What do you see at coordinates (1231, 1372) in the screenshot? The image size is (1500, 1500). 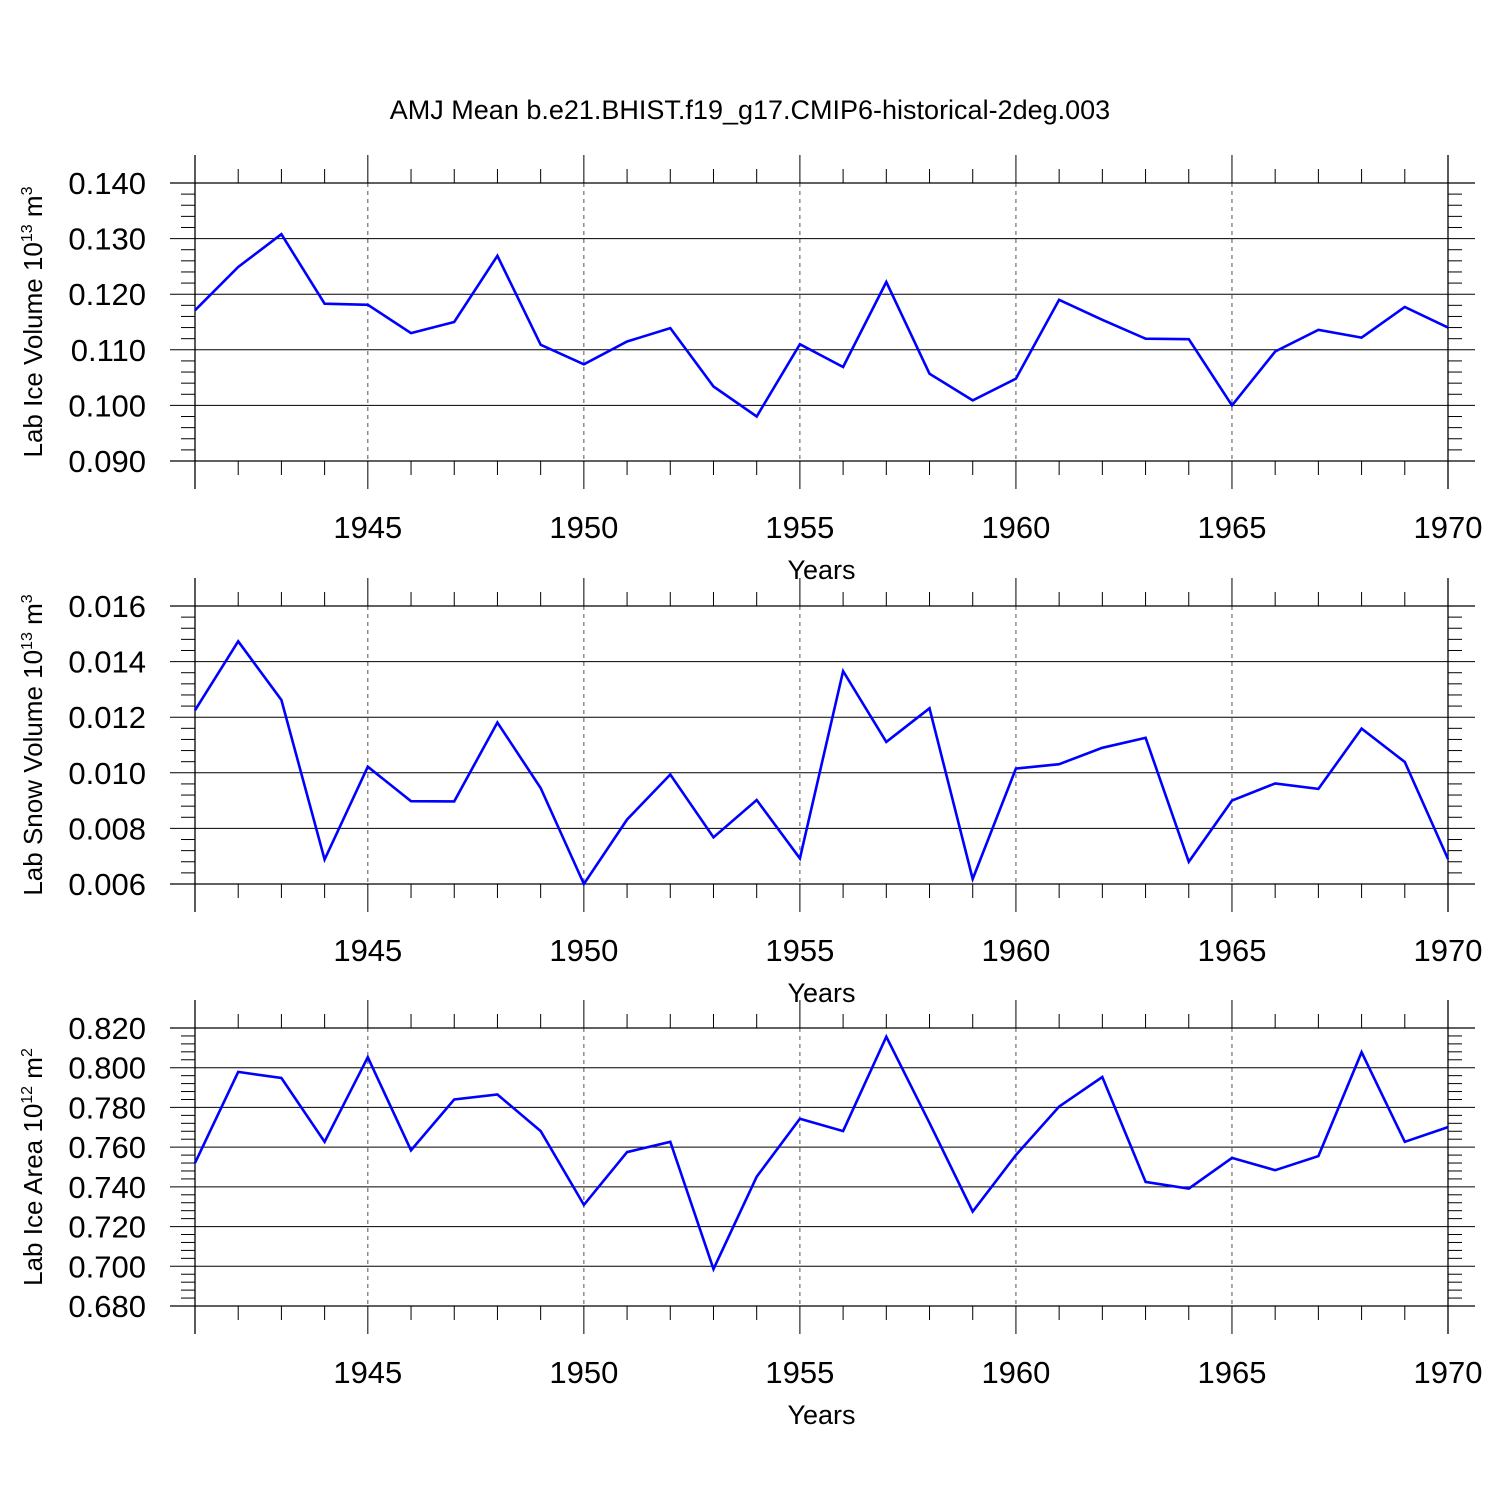 I see `x-tick-label: 1965` at bounding box center [1231, 1372].